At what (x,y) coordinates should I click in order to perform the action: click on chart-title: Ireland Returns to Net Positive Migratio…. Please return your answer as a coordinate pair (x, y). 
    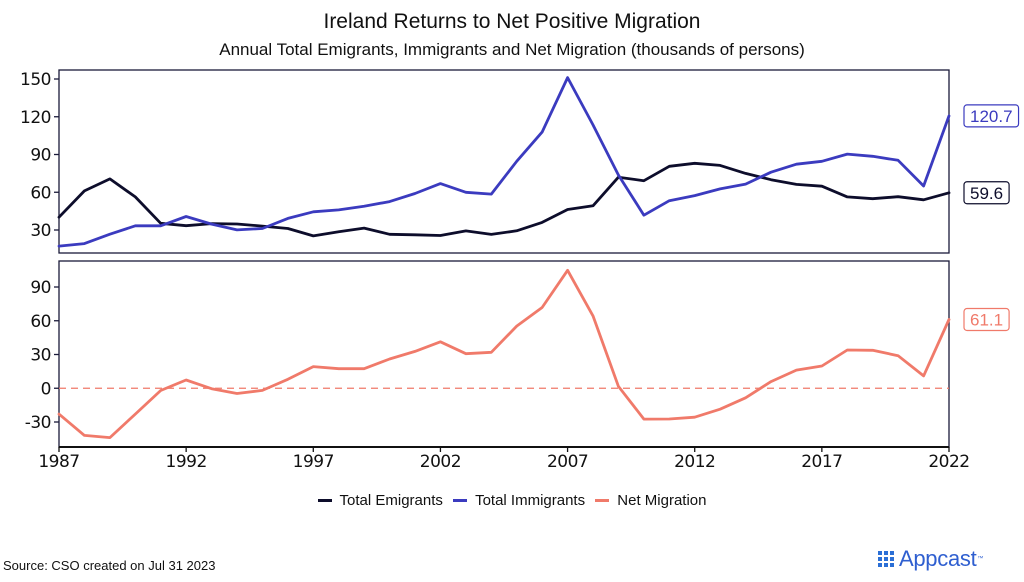
    Looking at the image, I should click on (512, 21).